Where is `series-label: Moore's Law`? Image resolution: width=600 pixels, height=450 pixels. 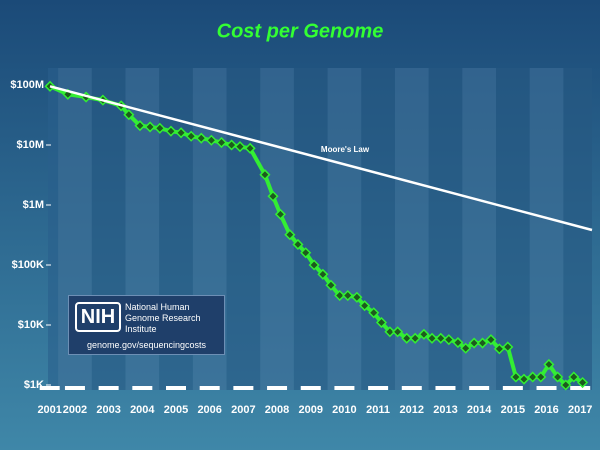
series-label: Moore's Law is located at coordinates (345, 149).